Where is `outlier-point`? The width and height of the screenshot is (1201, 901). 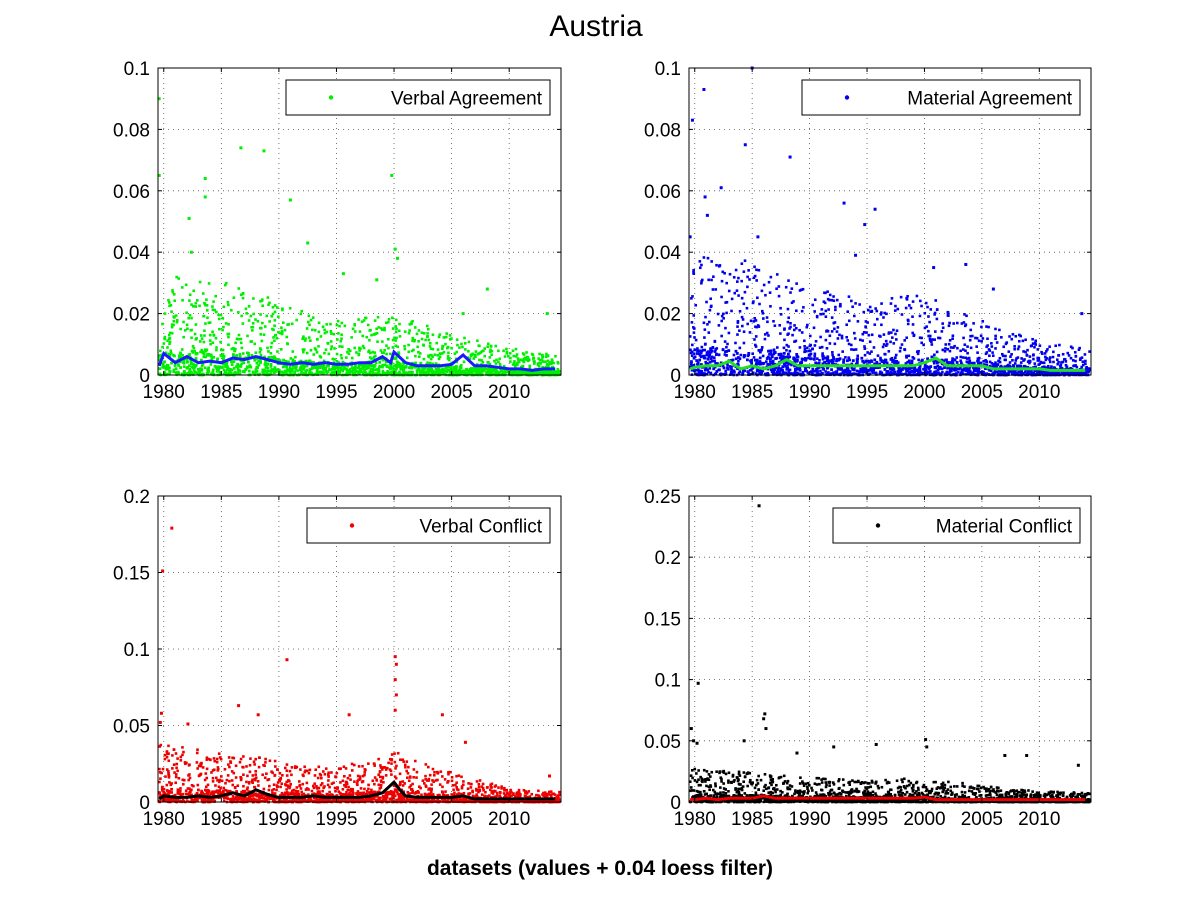 outlier-point is located at coordinates (547, 314).